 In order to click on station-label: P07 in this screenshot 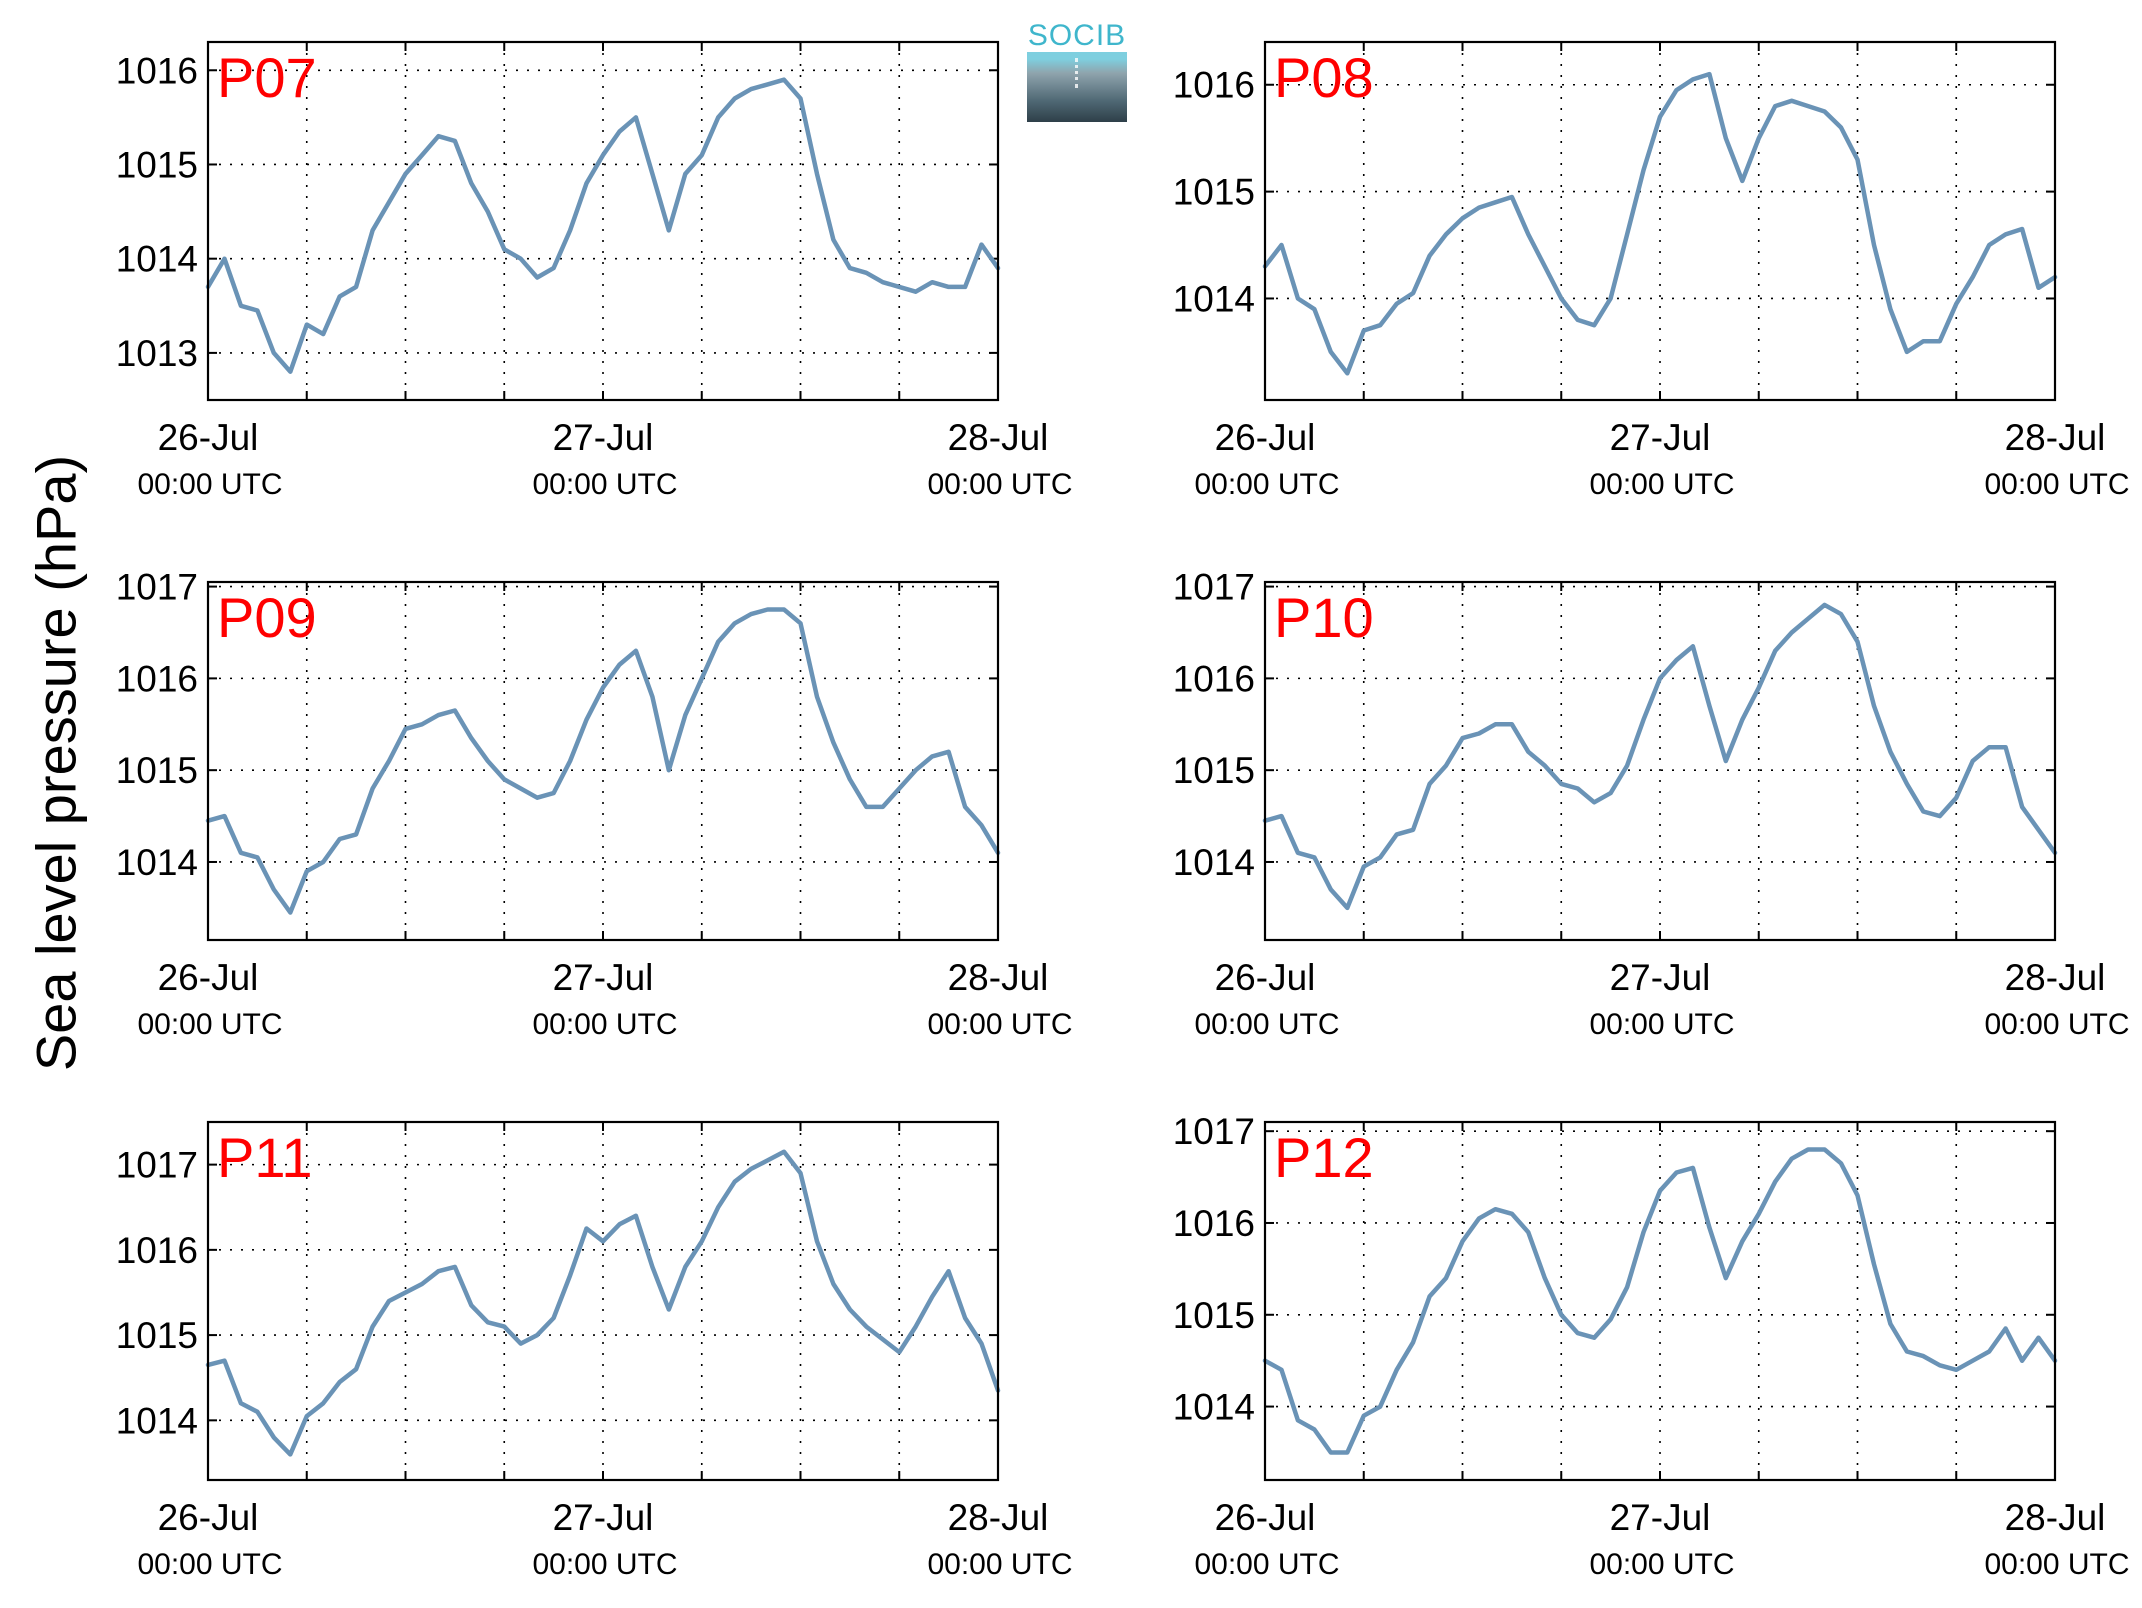, I will do `click(267, 77)`.